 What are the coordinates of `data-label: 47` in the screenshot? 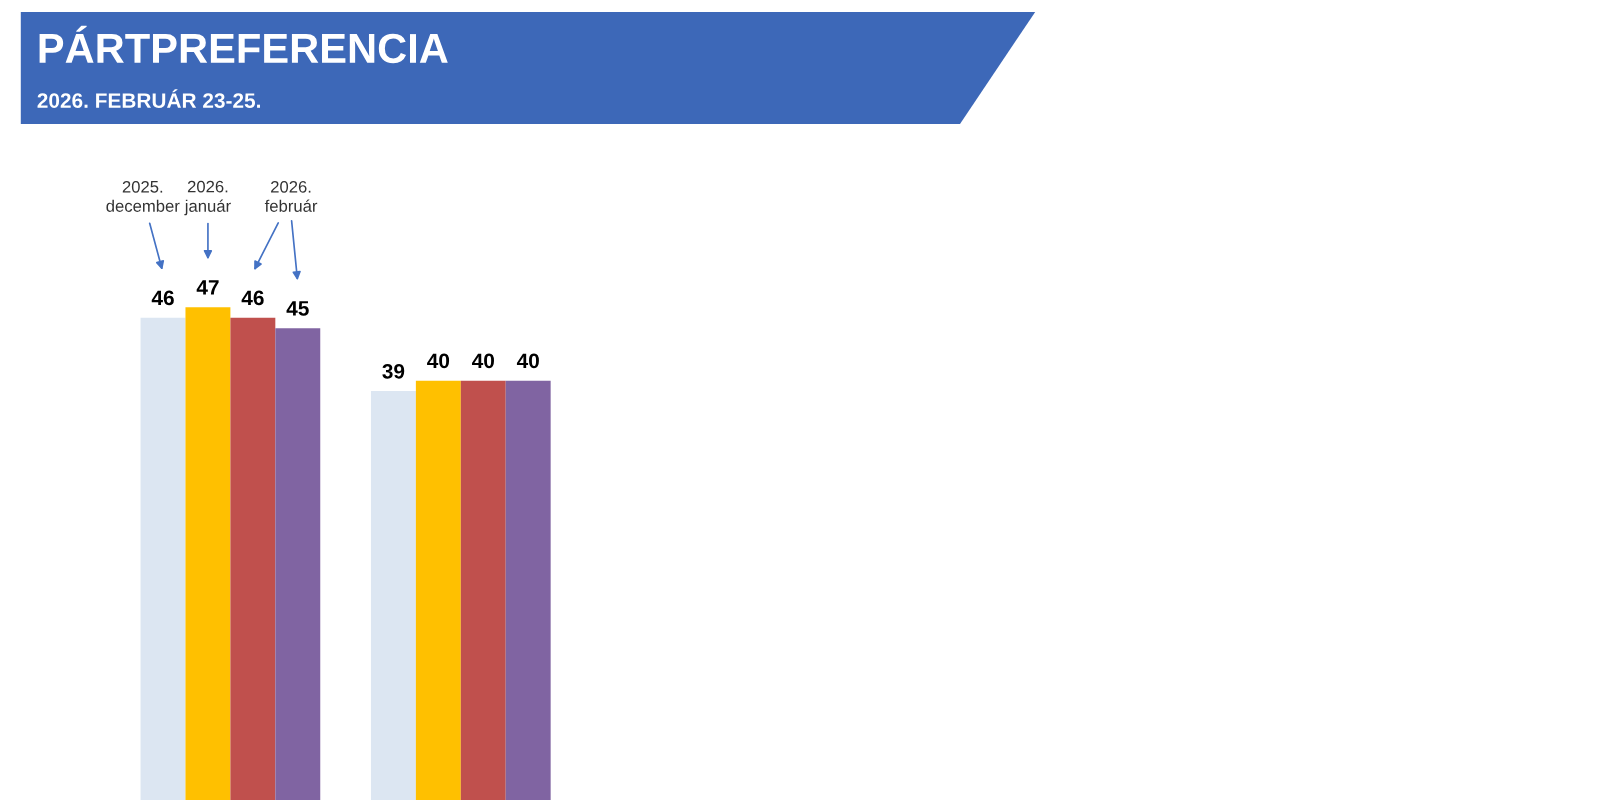 It's located at (207, 287).